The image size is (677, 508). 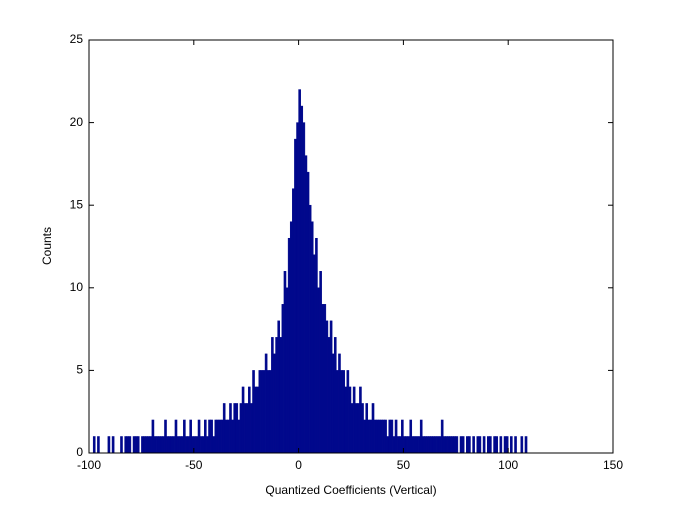 I want to click on x-tick-label: -50, so click(x=194, y=465).